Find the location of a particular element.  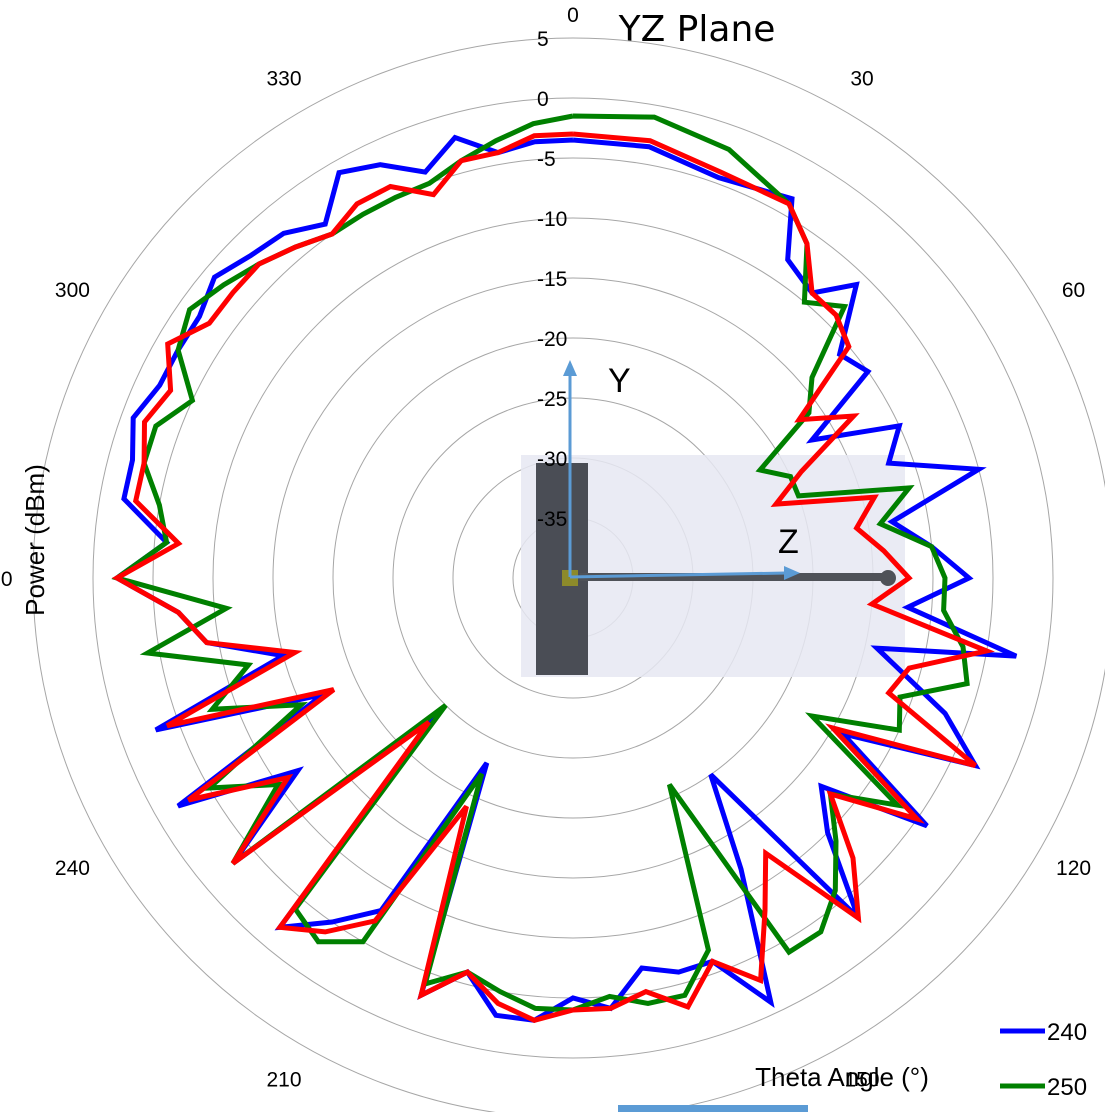

antenna-body is located at coordinates (562, 569).